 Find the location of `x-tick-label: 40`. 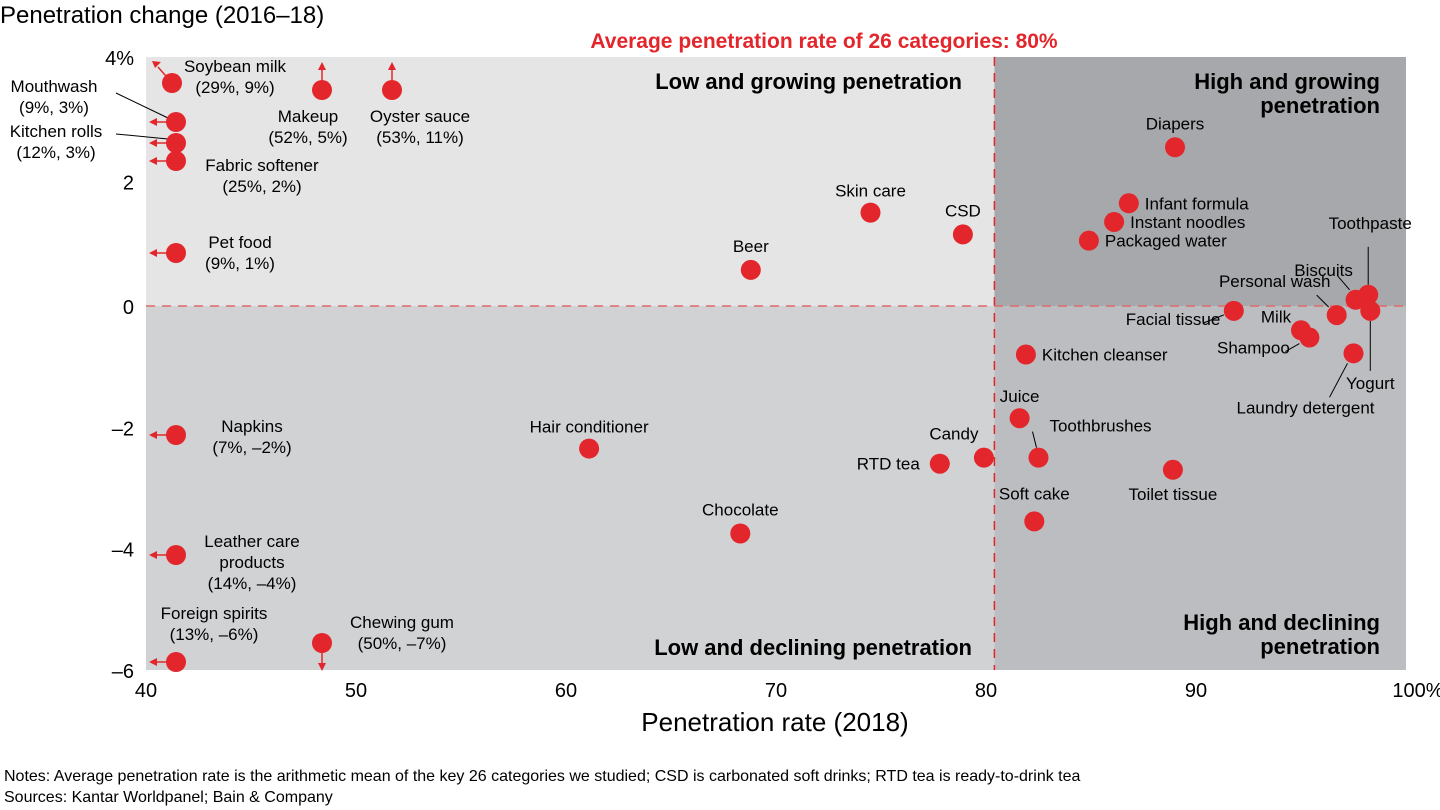

x-tick-label: 40 is located at coordinates (146, 691).